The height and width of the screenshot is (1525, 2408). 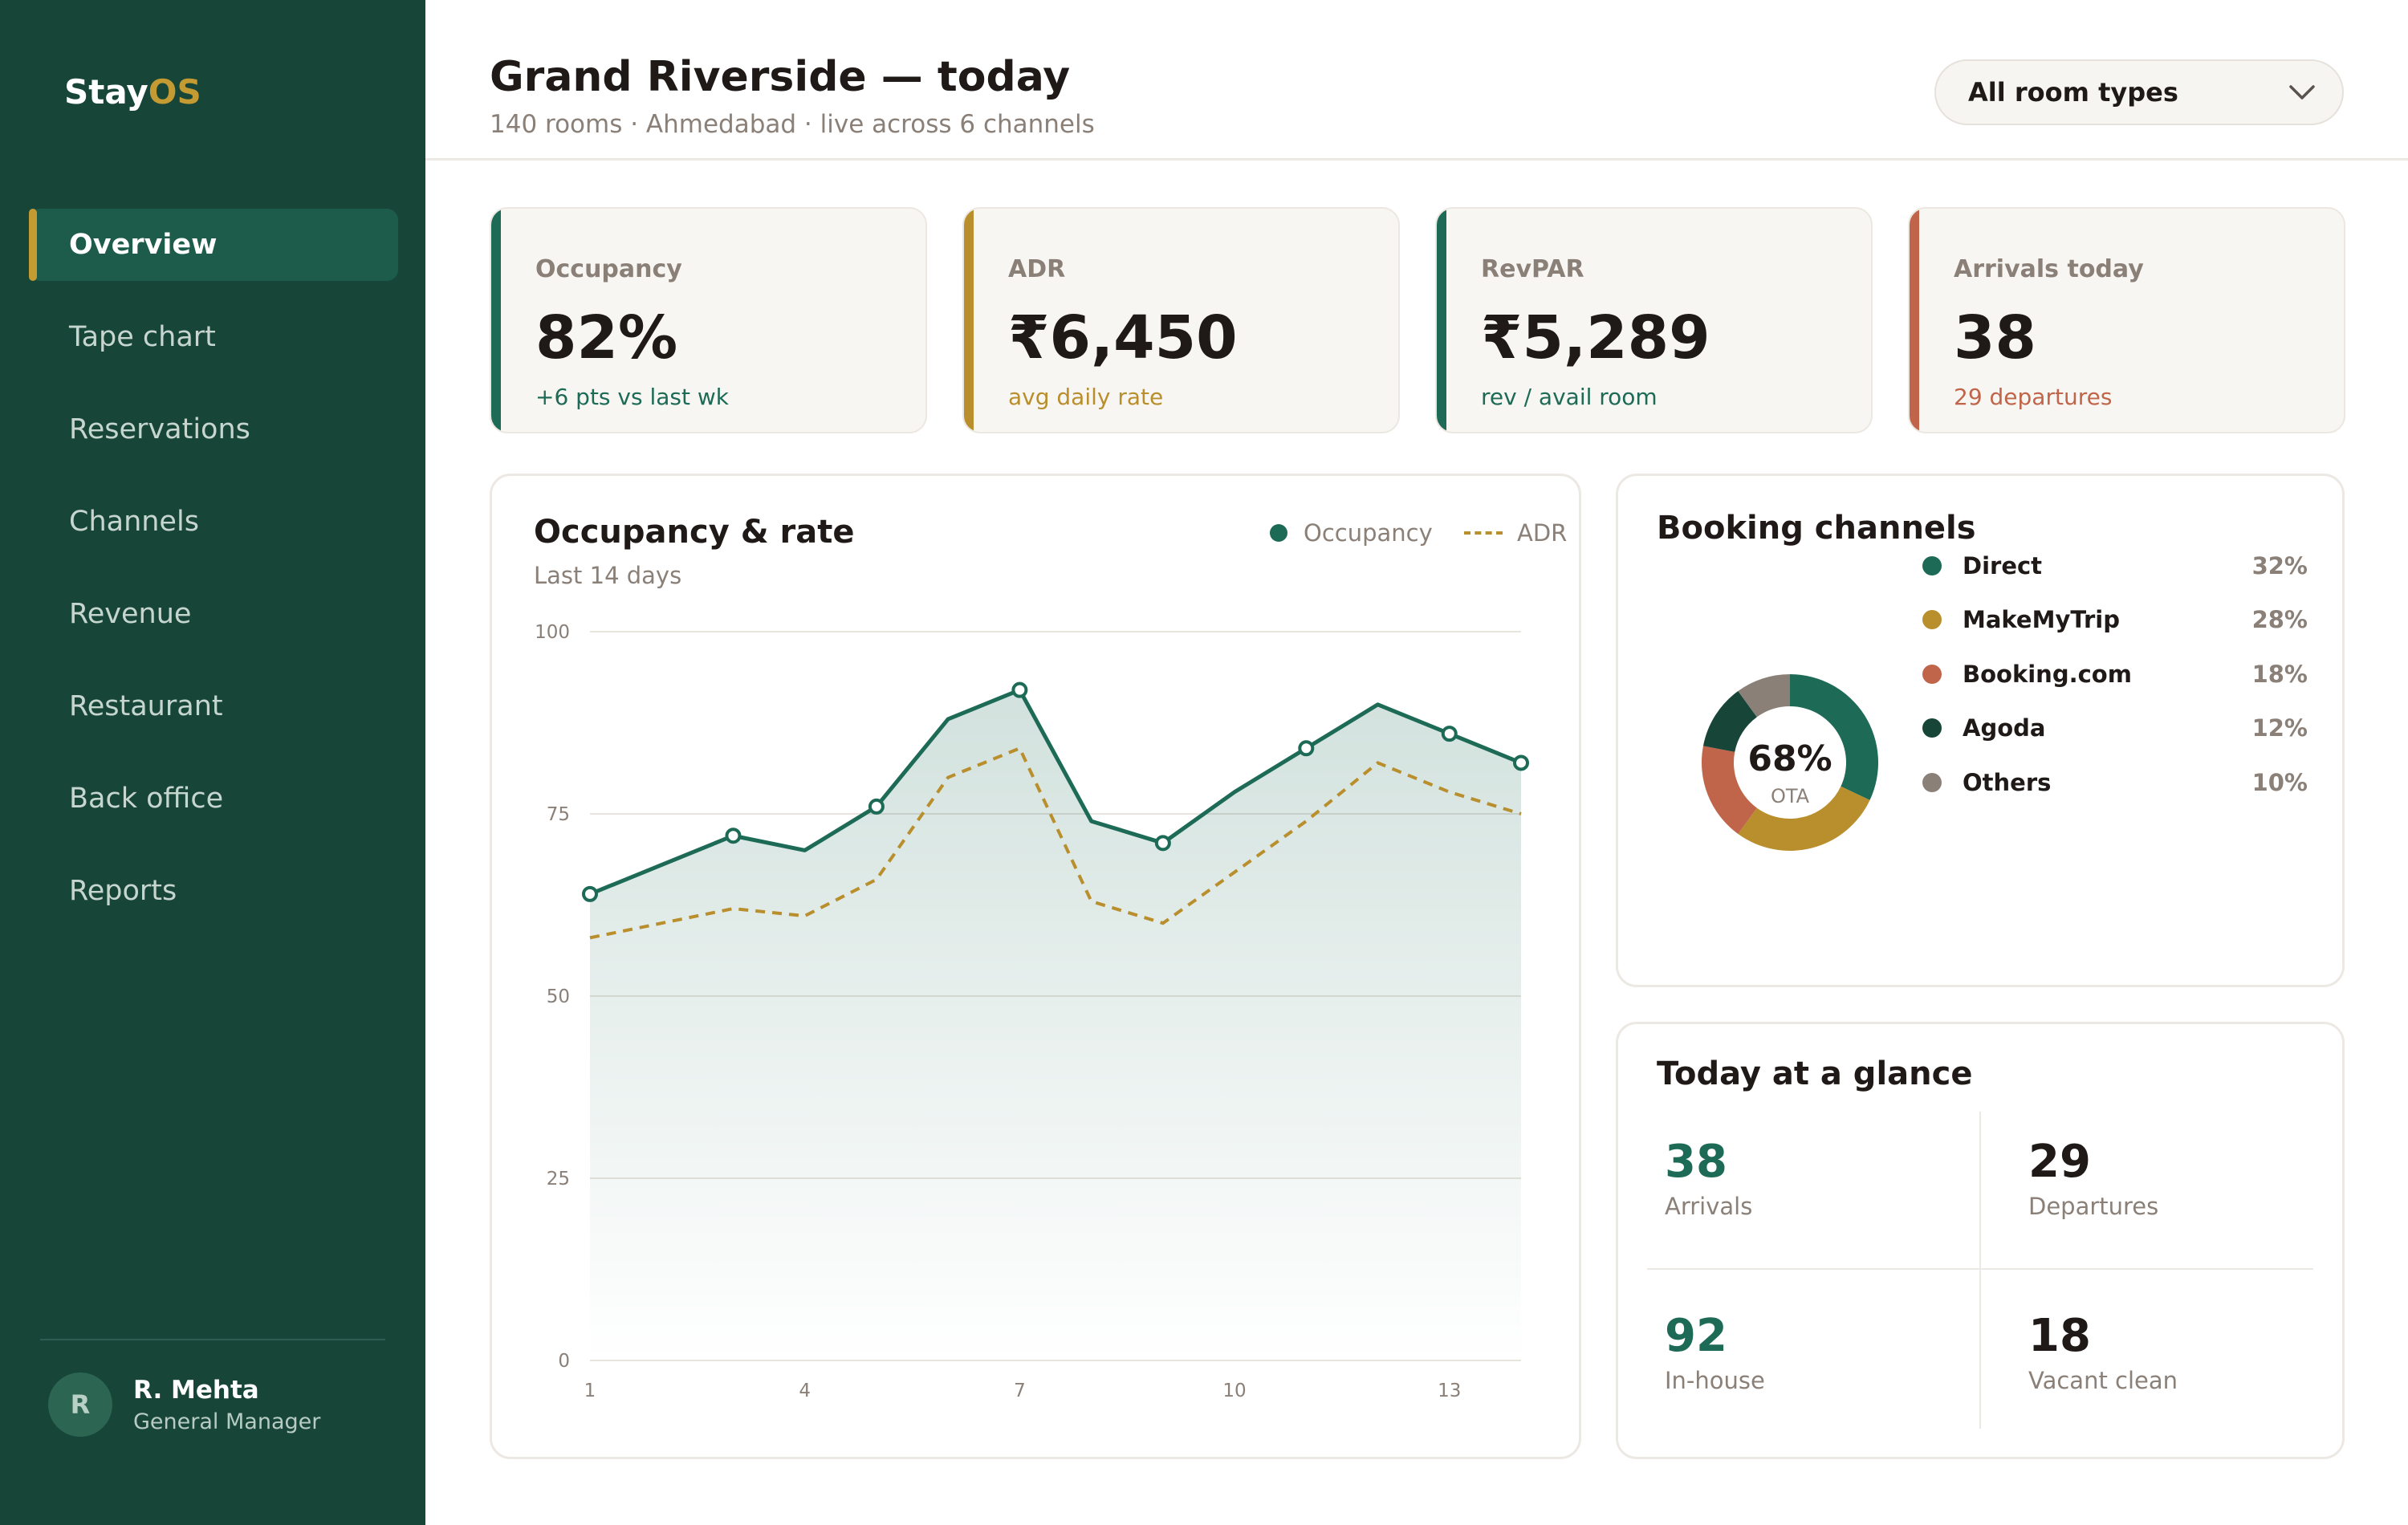 I want to click on page-title: Grand Riverside — today, so click(x=780, y=77).